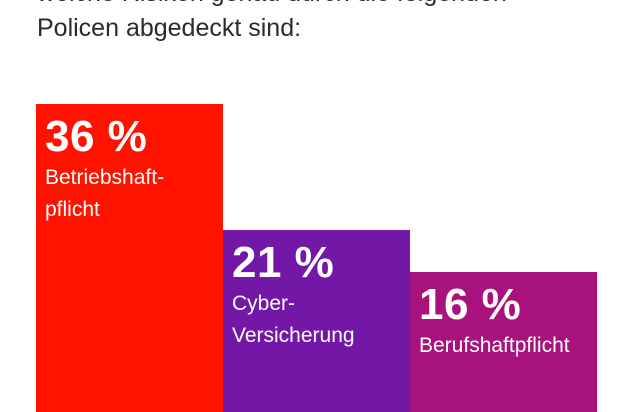  I want to click on bar-category-label-line: Versicherung, so click(293, 336).